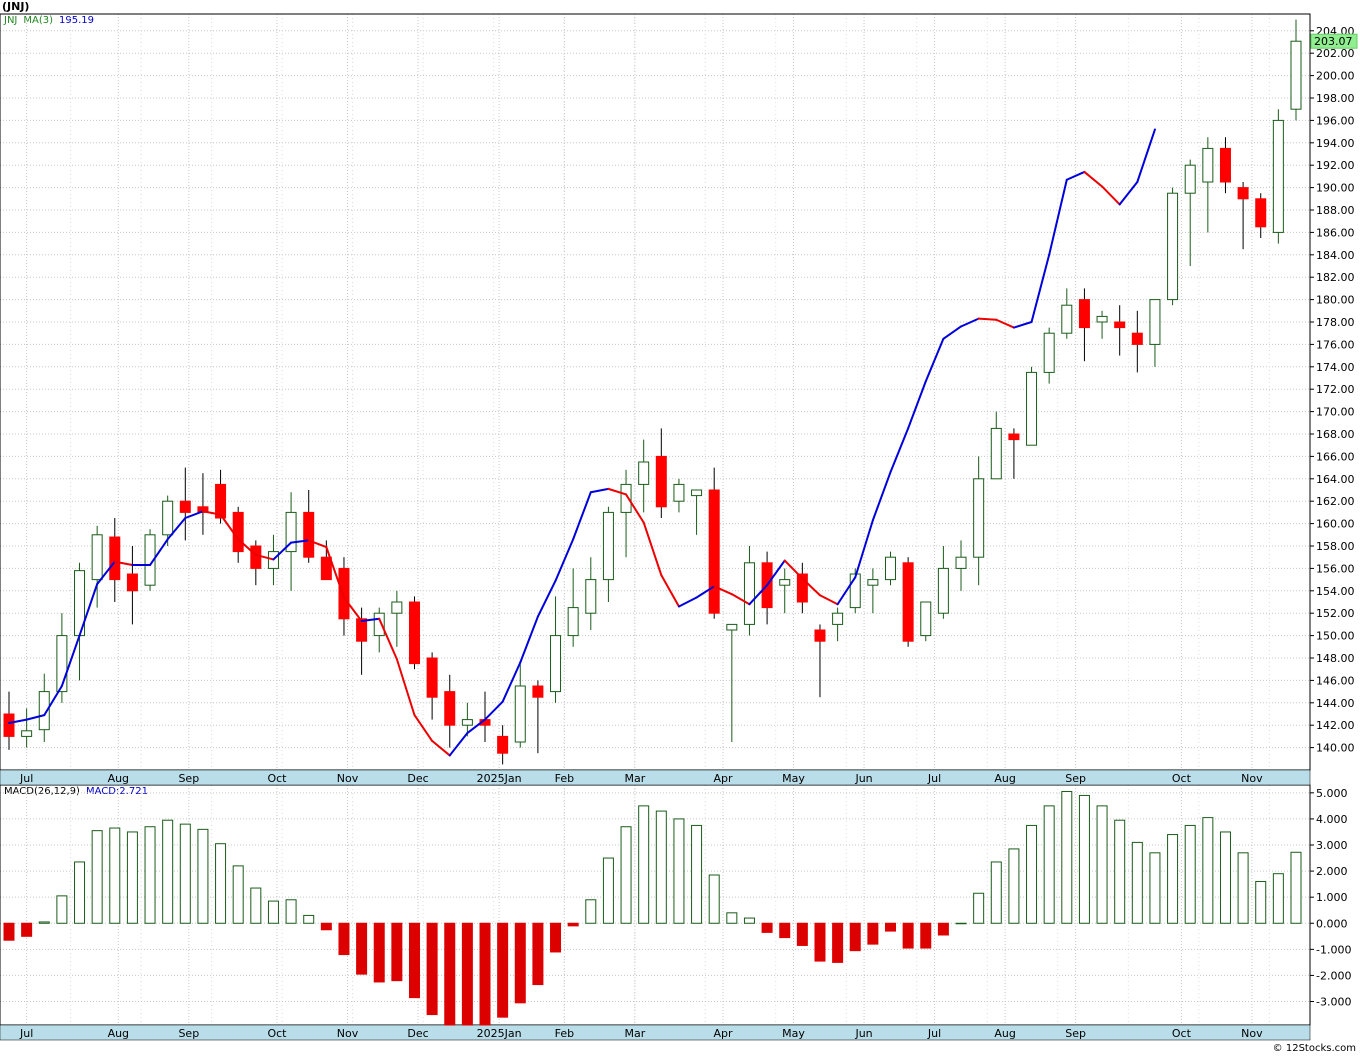 This screenshot has width=1360, height=1056. I want to click on macd-x-axis-label: Sep, so click(188, 1033).